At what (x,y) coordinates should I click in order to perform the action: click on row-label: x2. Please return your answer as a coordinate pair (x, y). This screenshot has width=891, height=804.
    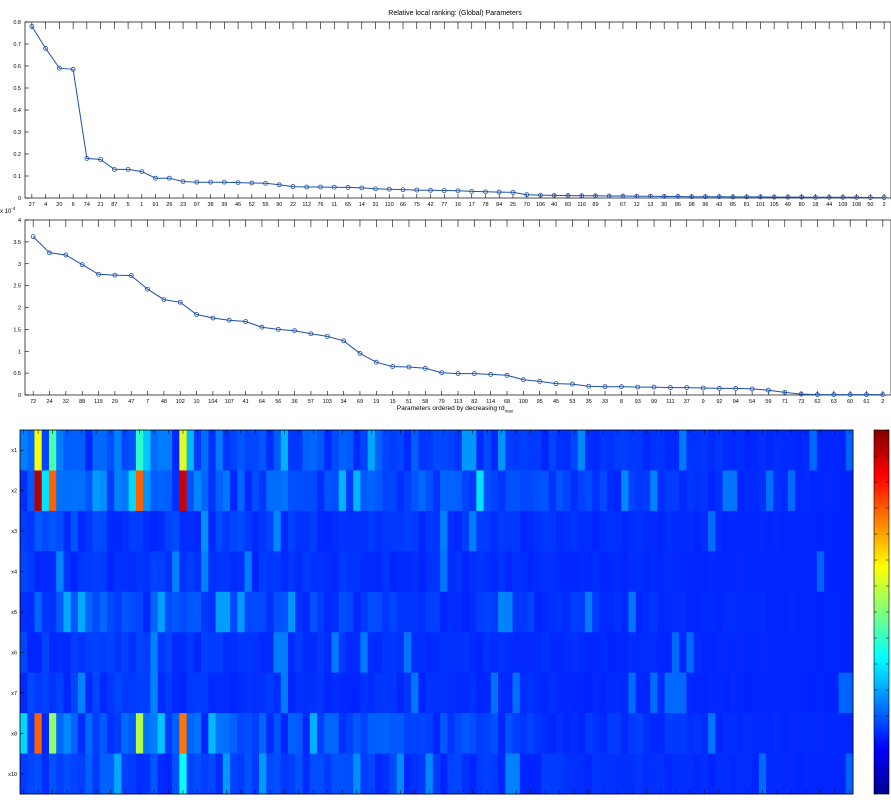
    Looking at the image, I should click on (14, 492).